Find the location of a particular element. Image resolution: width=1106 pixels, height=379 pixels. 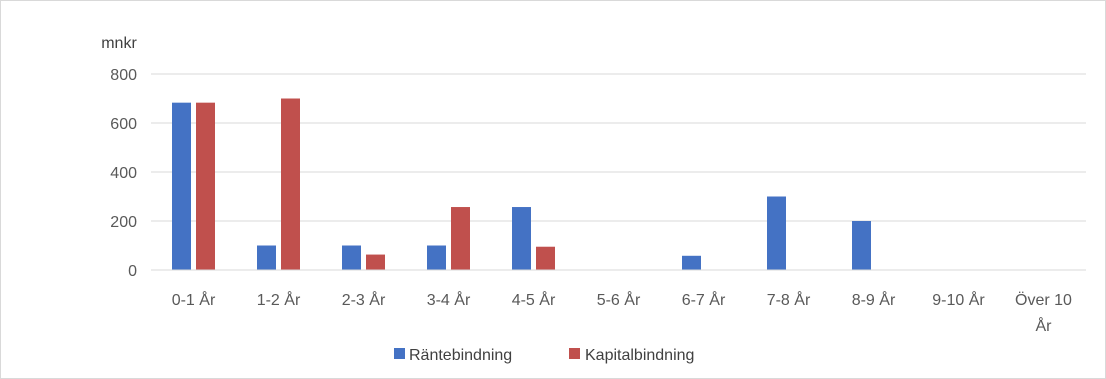

y-tick-label: 400 is located at coordinates (123, 173).